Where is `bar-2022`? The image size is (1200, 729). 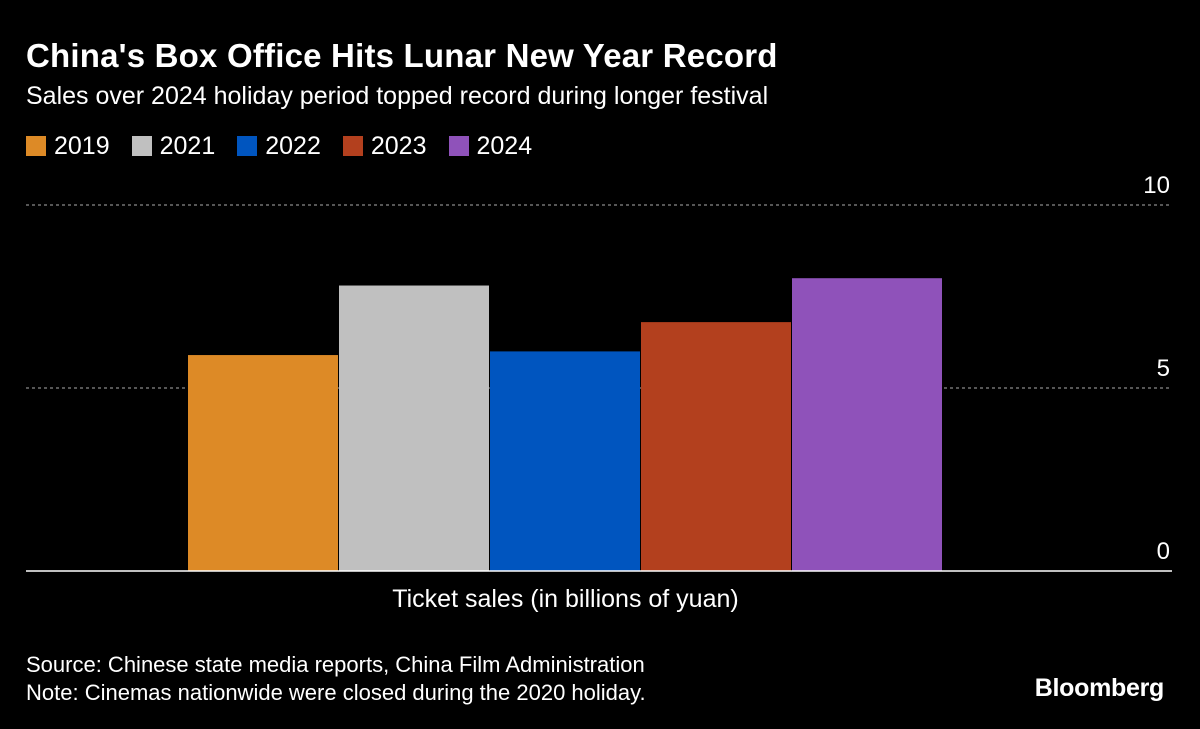
bar-2022 is located at coordinates (565, 461).